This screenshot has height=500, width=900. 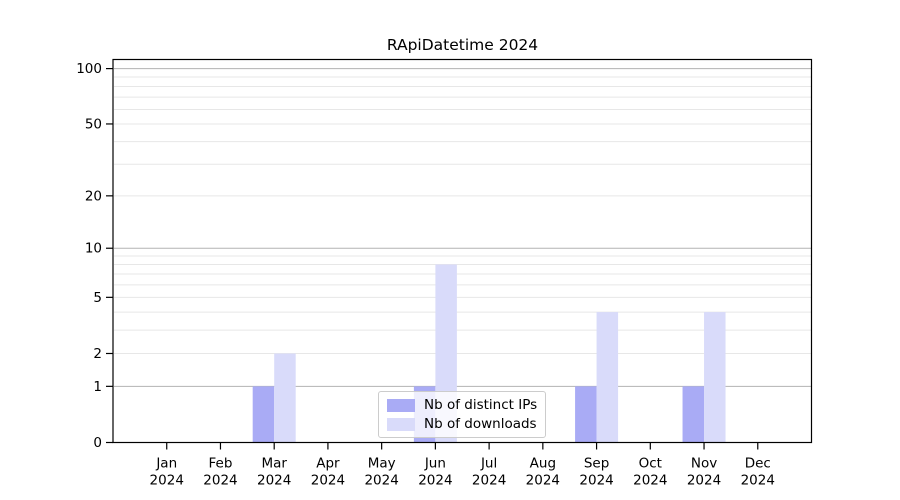 What do you see at coordinates (93, 124) in the screenshot?
I see `y-tick-label-50: 50` at bounding box center [93, 124].